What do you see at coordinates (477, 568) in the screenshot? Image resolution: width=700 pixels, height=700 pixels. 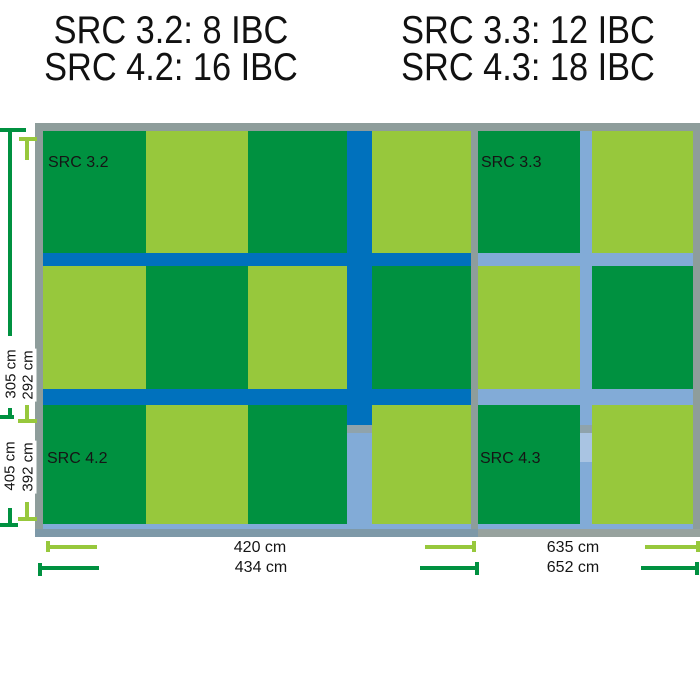 I see `dim-cap-434-right` at bounding box center [477, 568].